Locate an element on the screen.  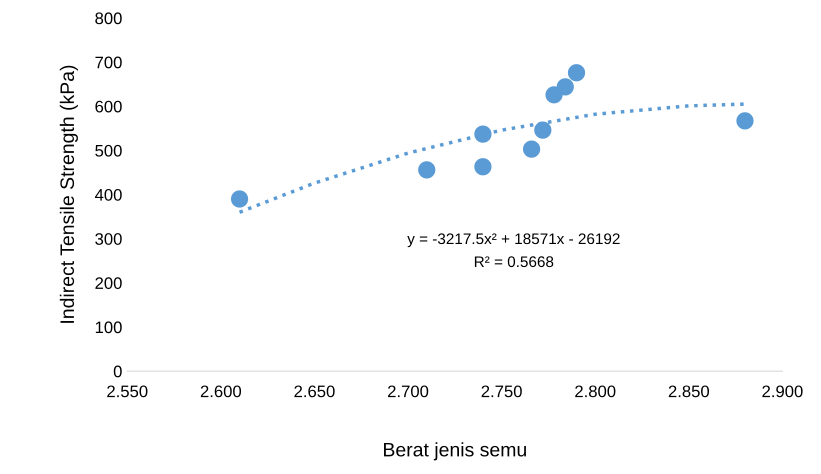
x-tick-label: 2.900 is located at coordinates (782, 391).